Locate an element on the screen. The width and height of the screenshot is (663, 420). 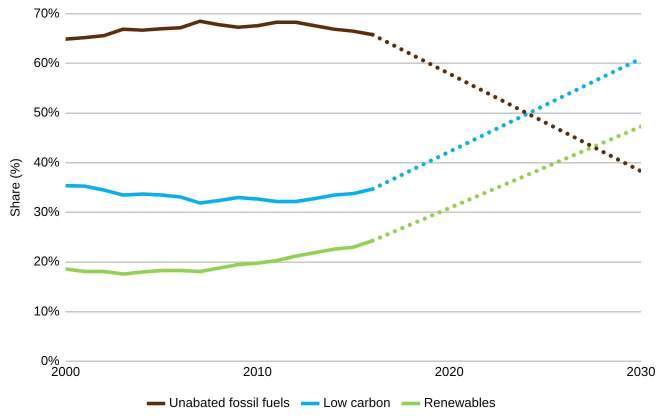
y-tick-label: 60% is located at coordinates (47, 62).